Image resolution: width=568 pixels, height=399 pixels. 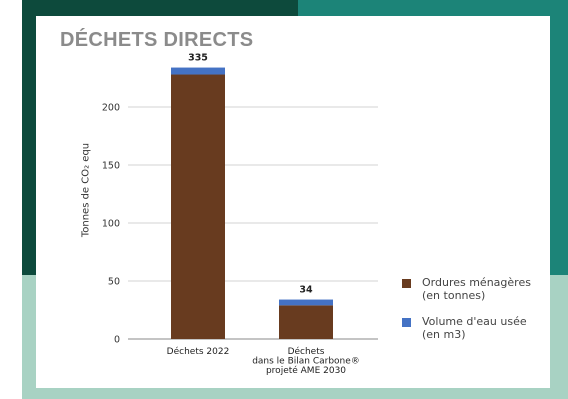 What do you see at coordinates (198, 351) in the screenshot?
I see `x-tick-label: Déchets 2022` at bounding box center [198, 351].